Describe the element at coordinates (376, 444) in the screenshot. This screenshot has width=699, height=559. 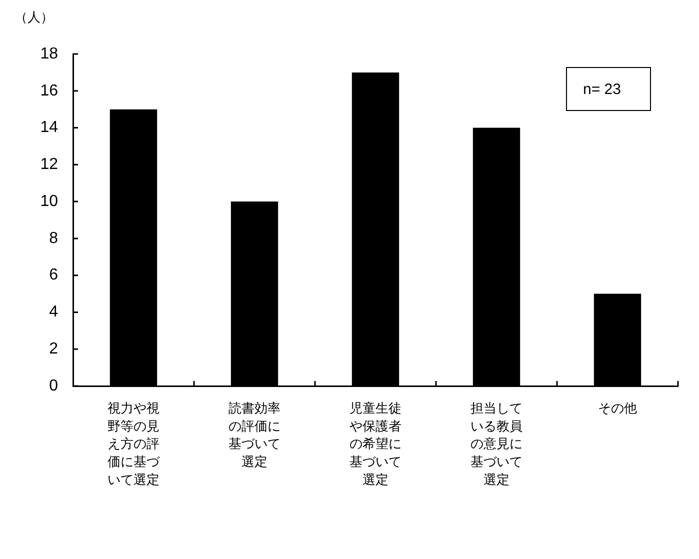
I see `x-tick-label: 児童生徒や保護者の希望に基づいて選定` at that location.